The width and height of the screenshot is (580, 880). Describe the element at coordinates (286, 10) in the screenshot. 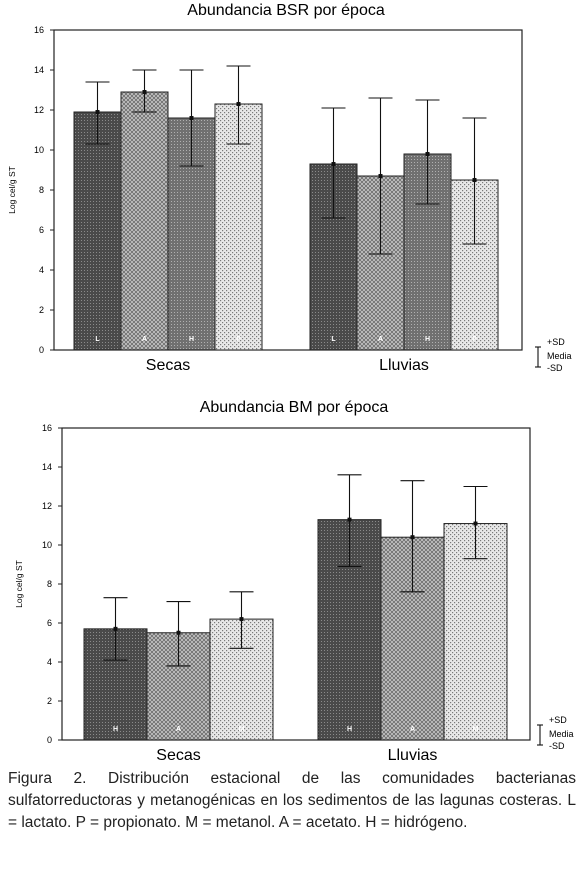

I see `chart-title: Abundancia BSR por época` at that location.